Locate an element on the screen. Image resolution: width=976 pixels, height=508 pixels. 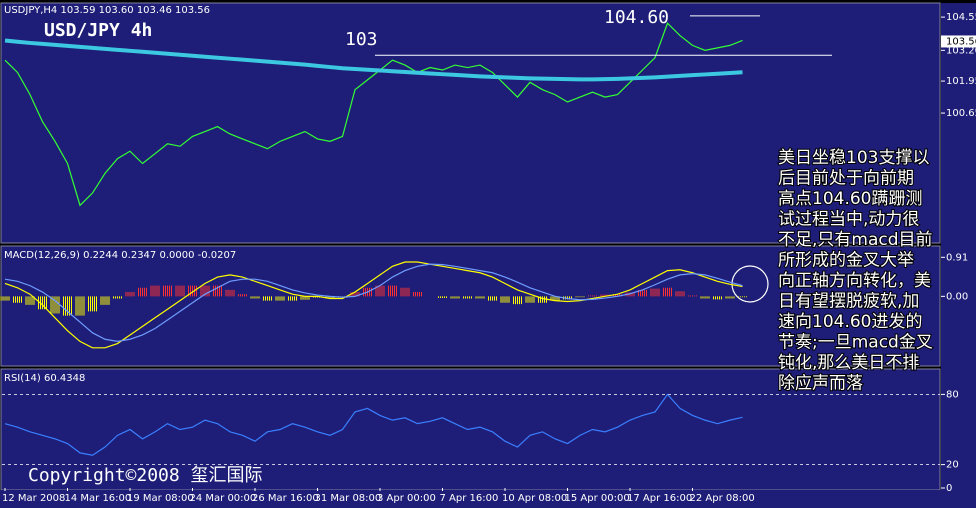
x-tick-label: 26 Mar 16:00 is located at coordinates (285, 498).